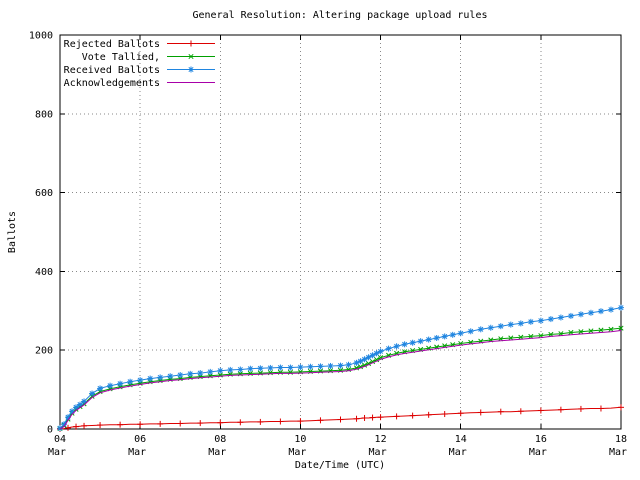 The width and height of the screenshot is (640, 480). What do you see at coordinates (44, 193) in the screenshot?
I see `y-tick-label: 600` at bounding box center [44, 193].